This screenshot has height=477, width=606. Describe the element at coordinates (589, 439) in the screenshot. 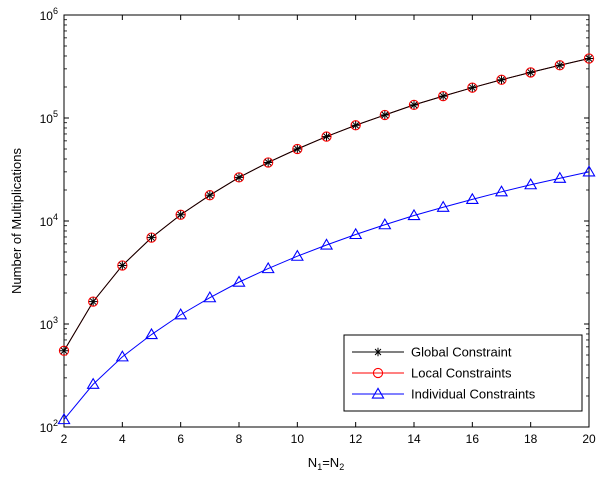

I see `x-tick-label: 20` at that location.